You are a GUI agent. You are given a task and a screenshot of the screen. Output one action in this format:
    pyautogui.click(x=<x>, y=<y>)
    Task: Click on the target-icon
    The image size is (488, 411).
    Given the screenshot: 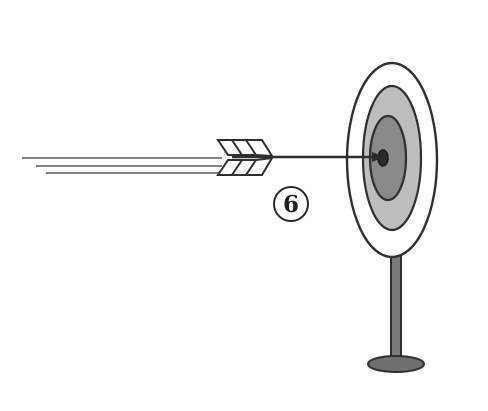 What is the action you would take?
    pyautogui.click(x=392, y=160)
    